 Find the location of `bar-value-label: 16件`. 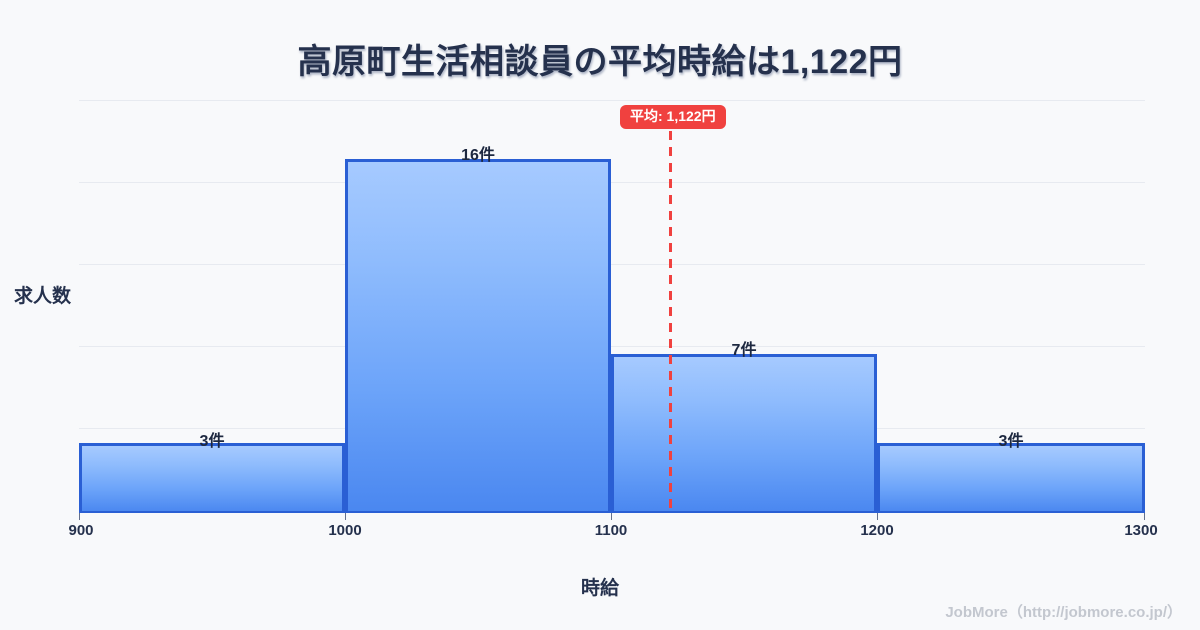

bar-value-label: 16件 is located at coordinates (478, 155).